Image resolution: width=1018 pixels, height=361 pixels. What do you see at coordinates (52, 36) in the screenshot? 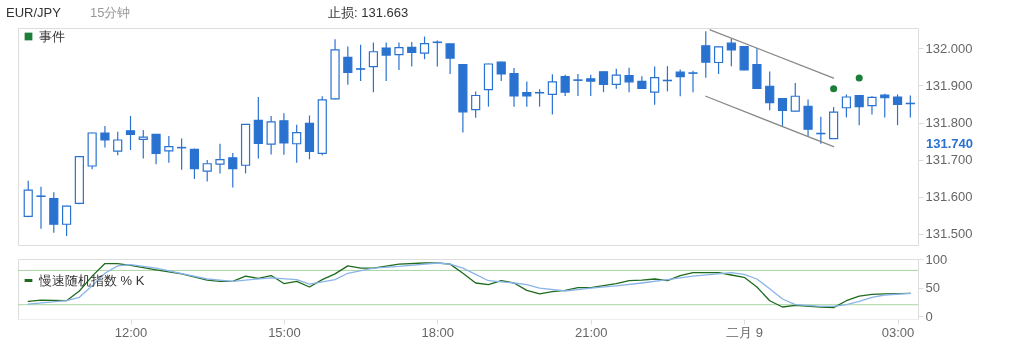
I see `legend-label: 事件` at bounding box center [52, 36].